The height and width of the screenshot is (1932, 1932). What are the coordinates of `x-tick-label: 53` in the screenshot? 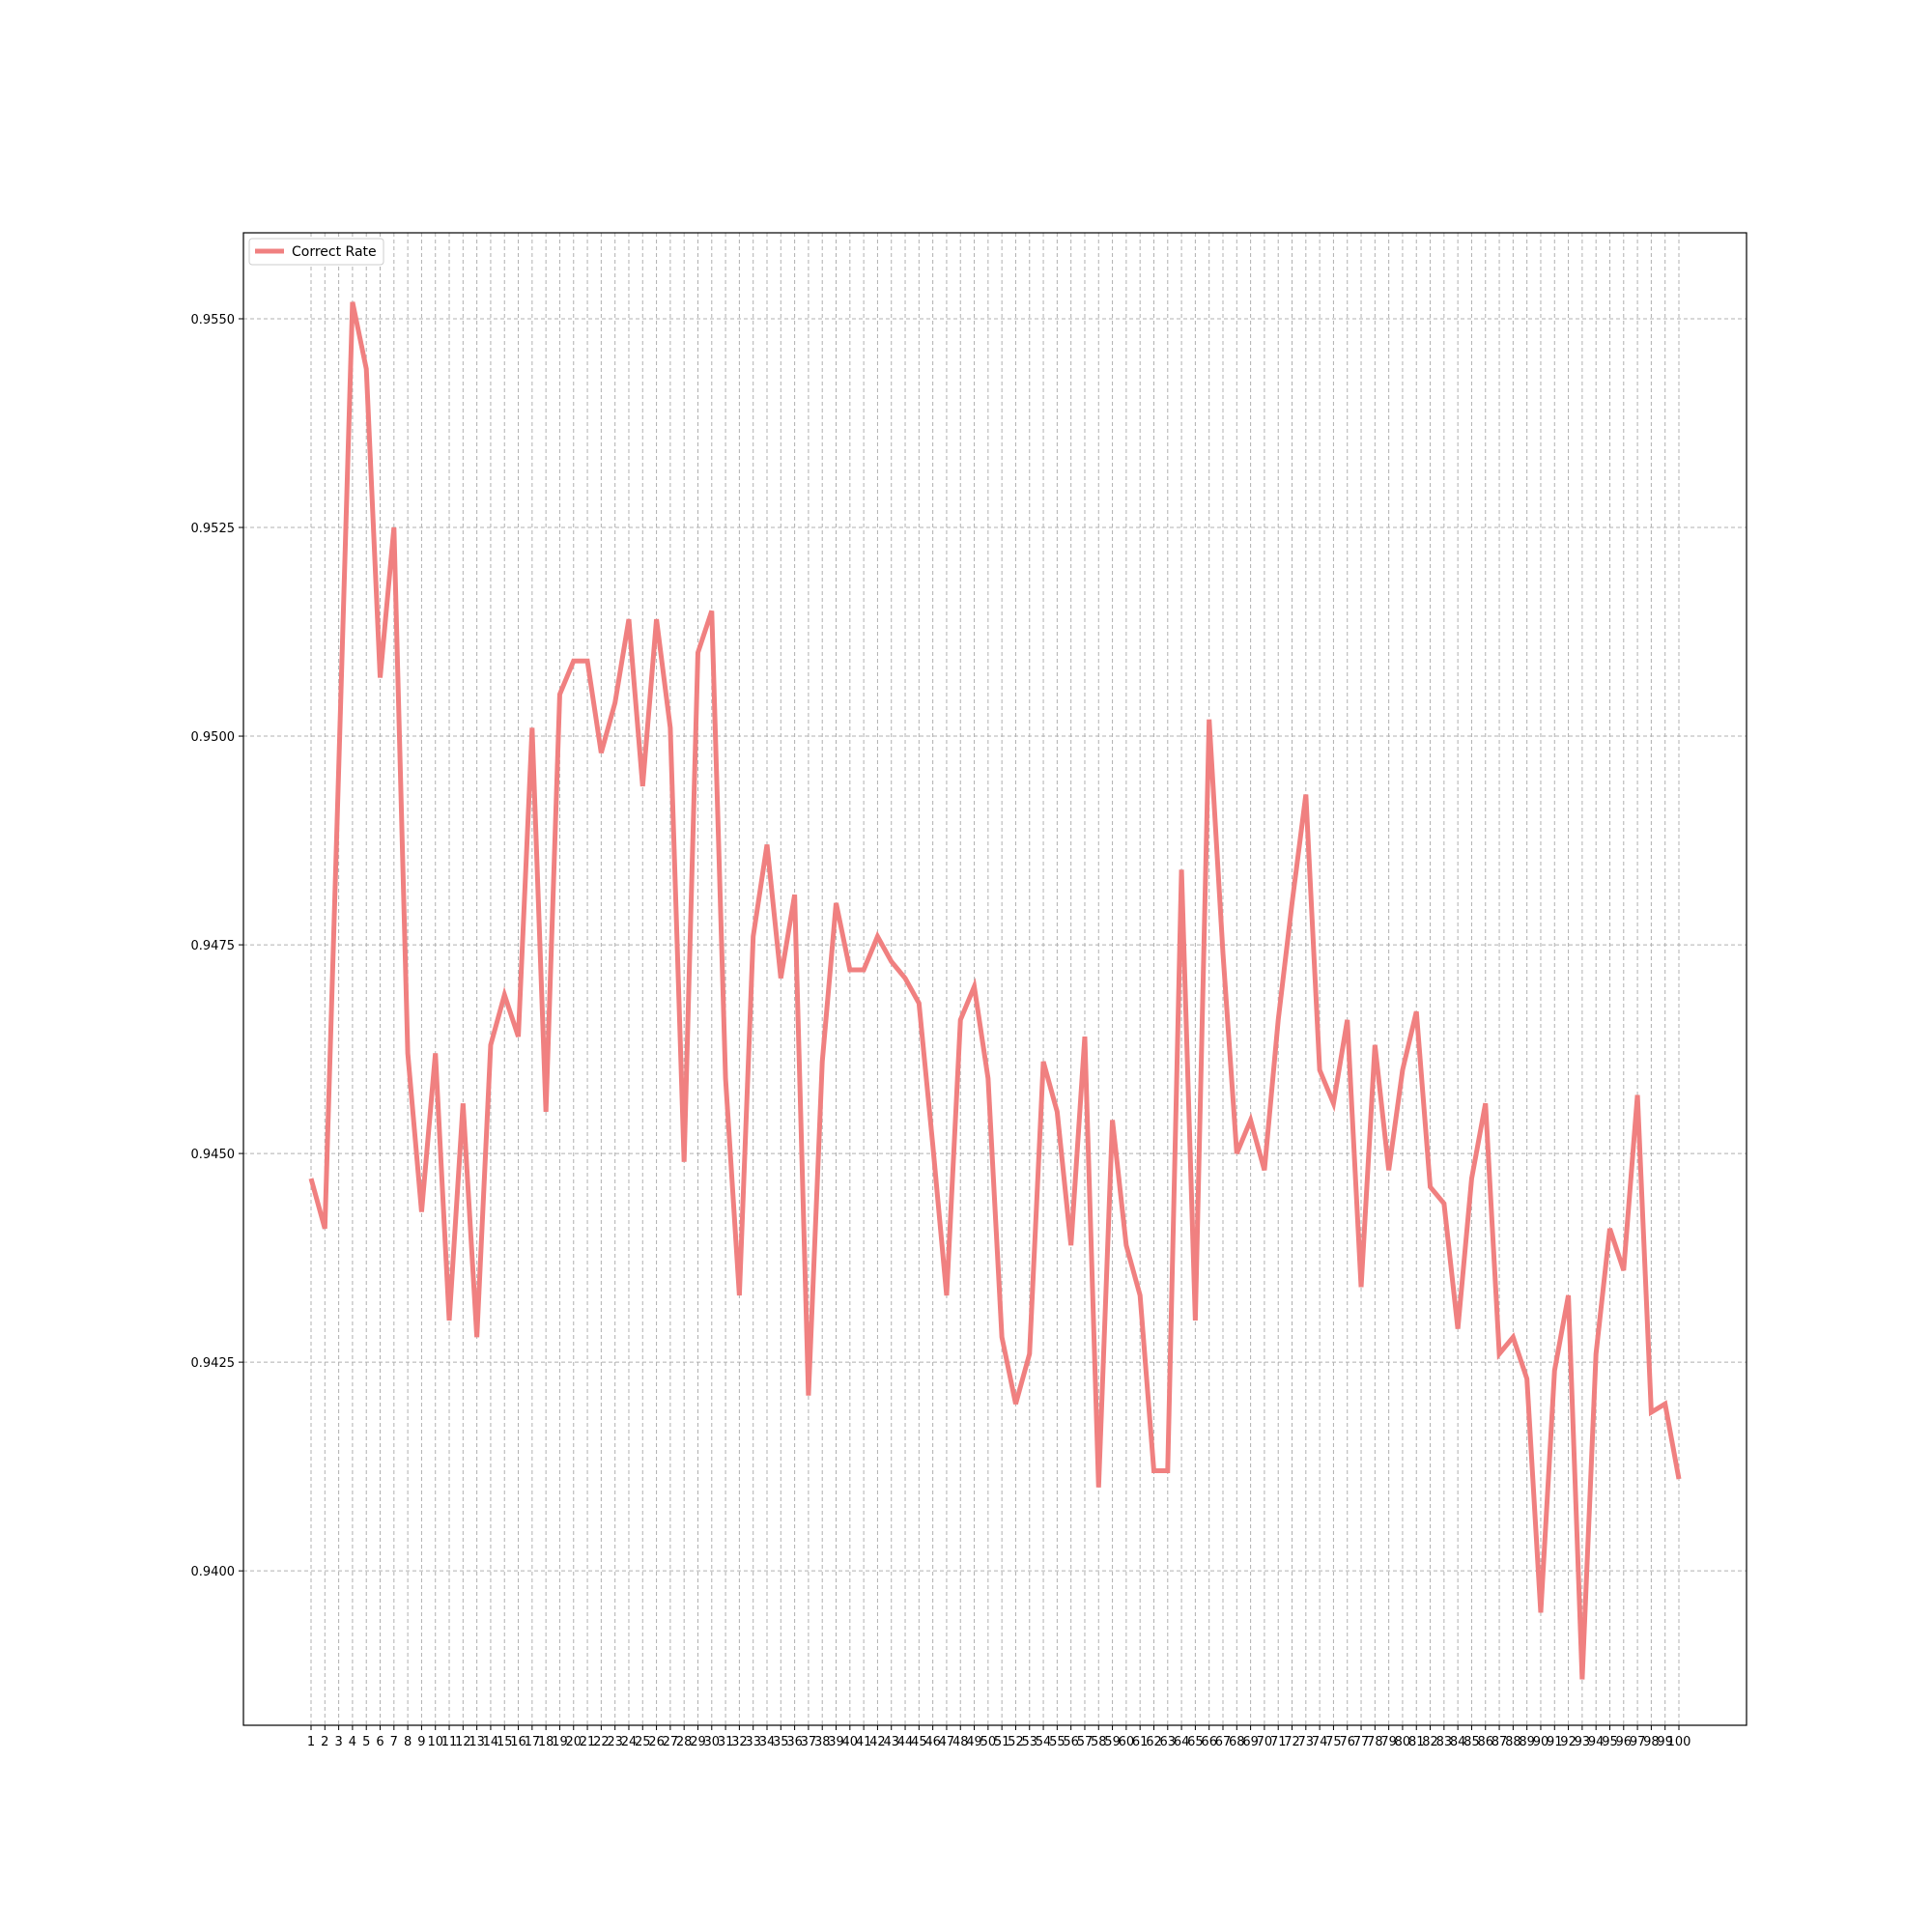 It's located at (1029, 1742).